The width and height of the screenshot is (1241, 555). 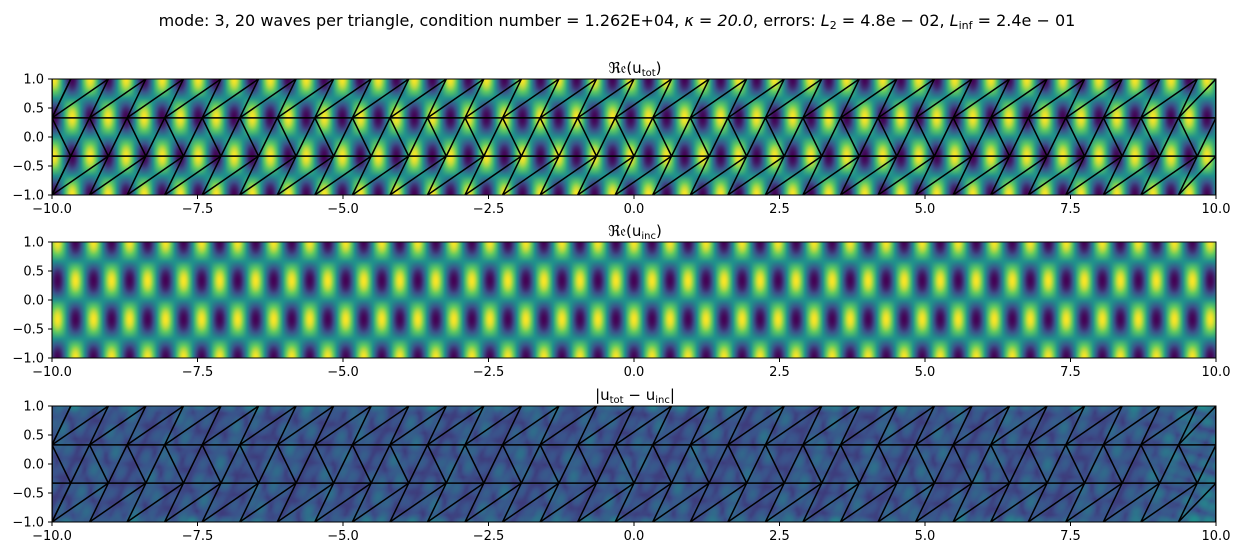 What do you see at coordinates (787, 20) in the screenshot?
I see `suptitle-errors-label: , errors:` at bounding box center [787, 20].